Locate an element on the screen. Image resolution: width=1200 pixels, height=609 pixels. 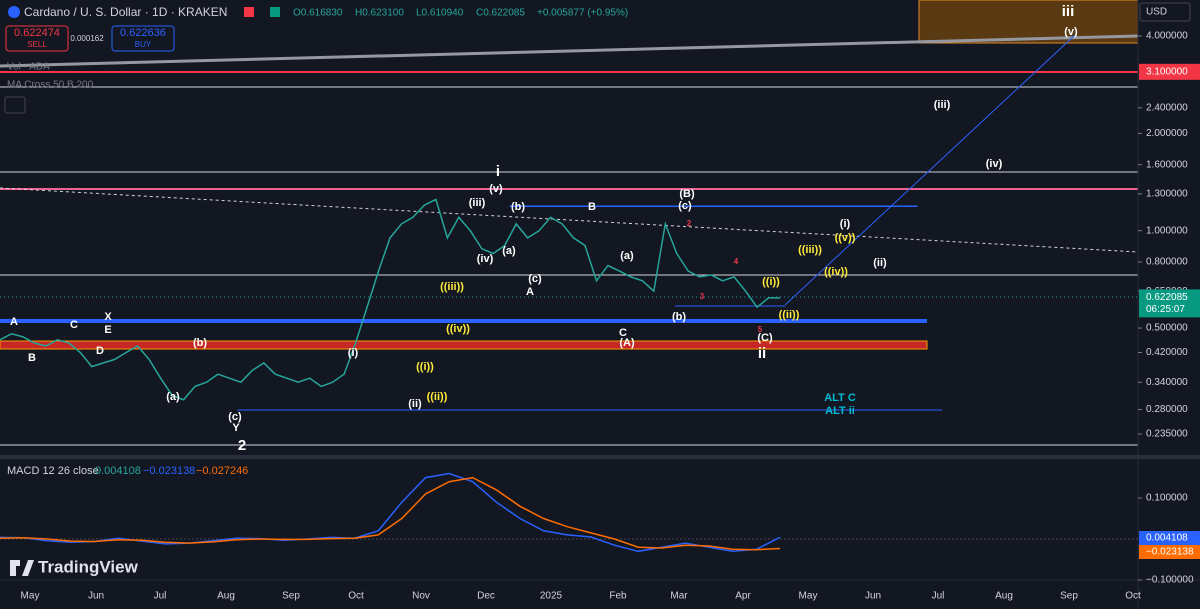
price-line-label: 3.100000 is located at coordinates (1167, 71).